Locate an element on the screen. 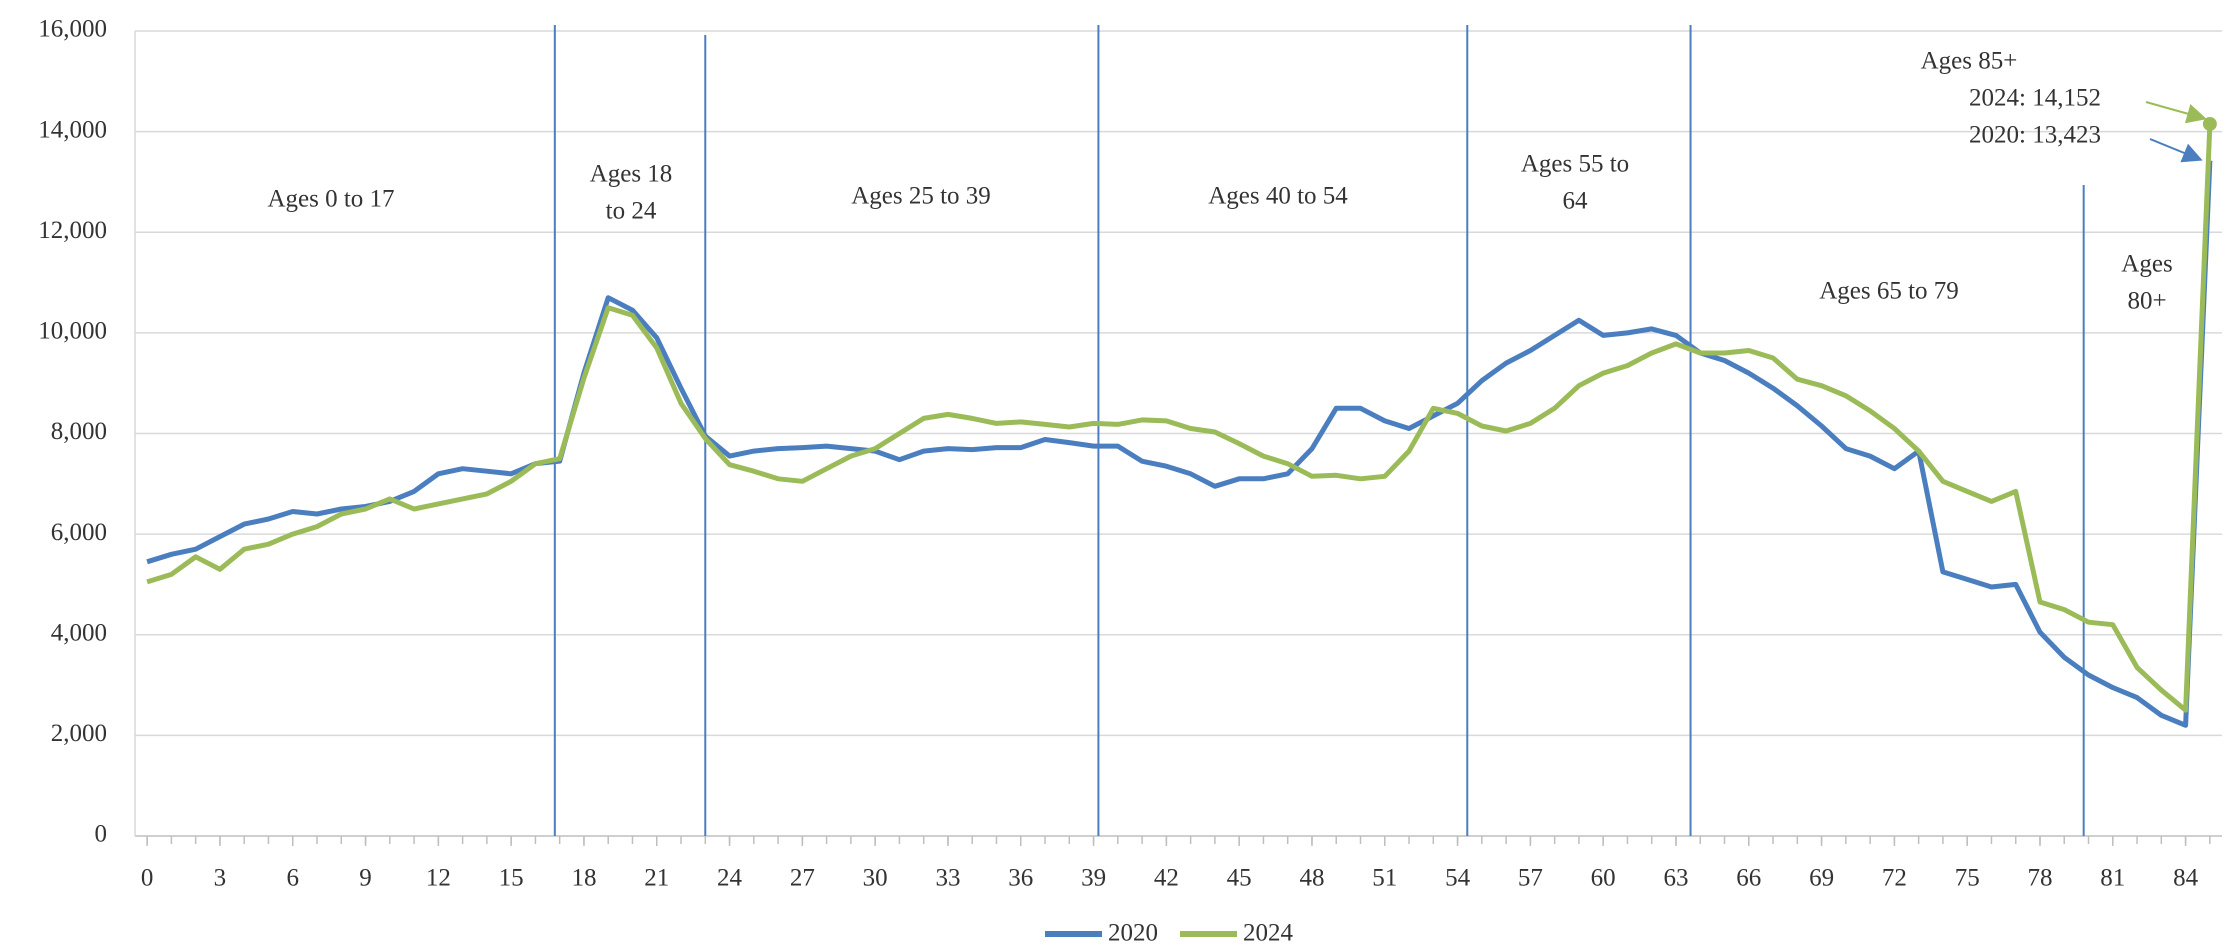 The width and height of the screenshot is (2229, 951). x-tick-label: 36 is located at coordinates (1020, 878).